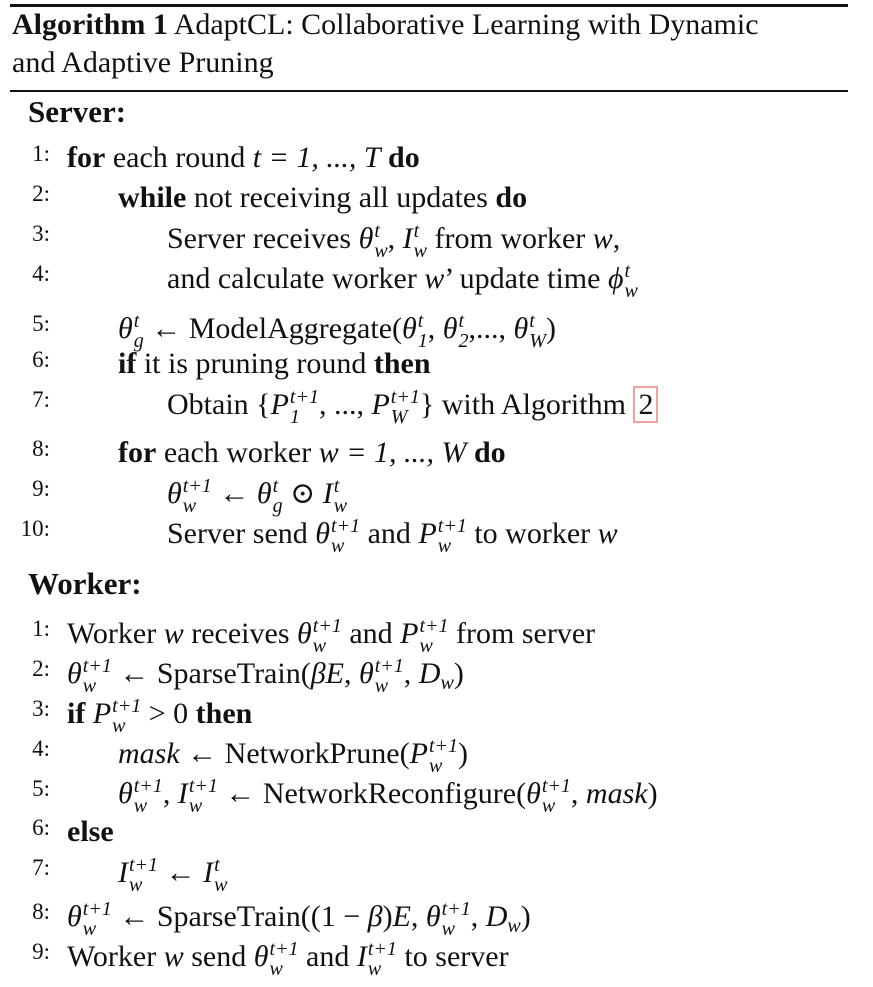 This screenshot has width=873, height=987. I want to click on algorithm-title-line2: and Adaptive Pruning, so click(143, 62).